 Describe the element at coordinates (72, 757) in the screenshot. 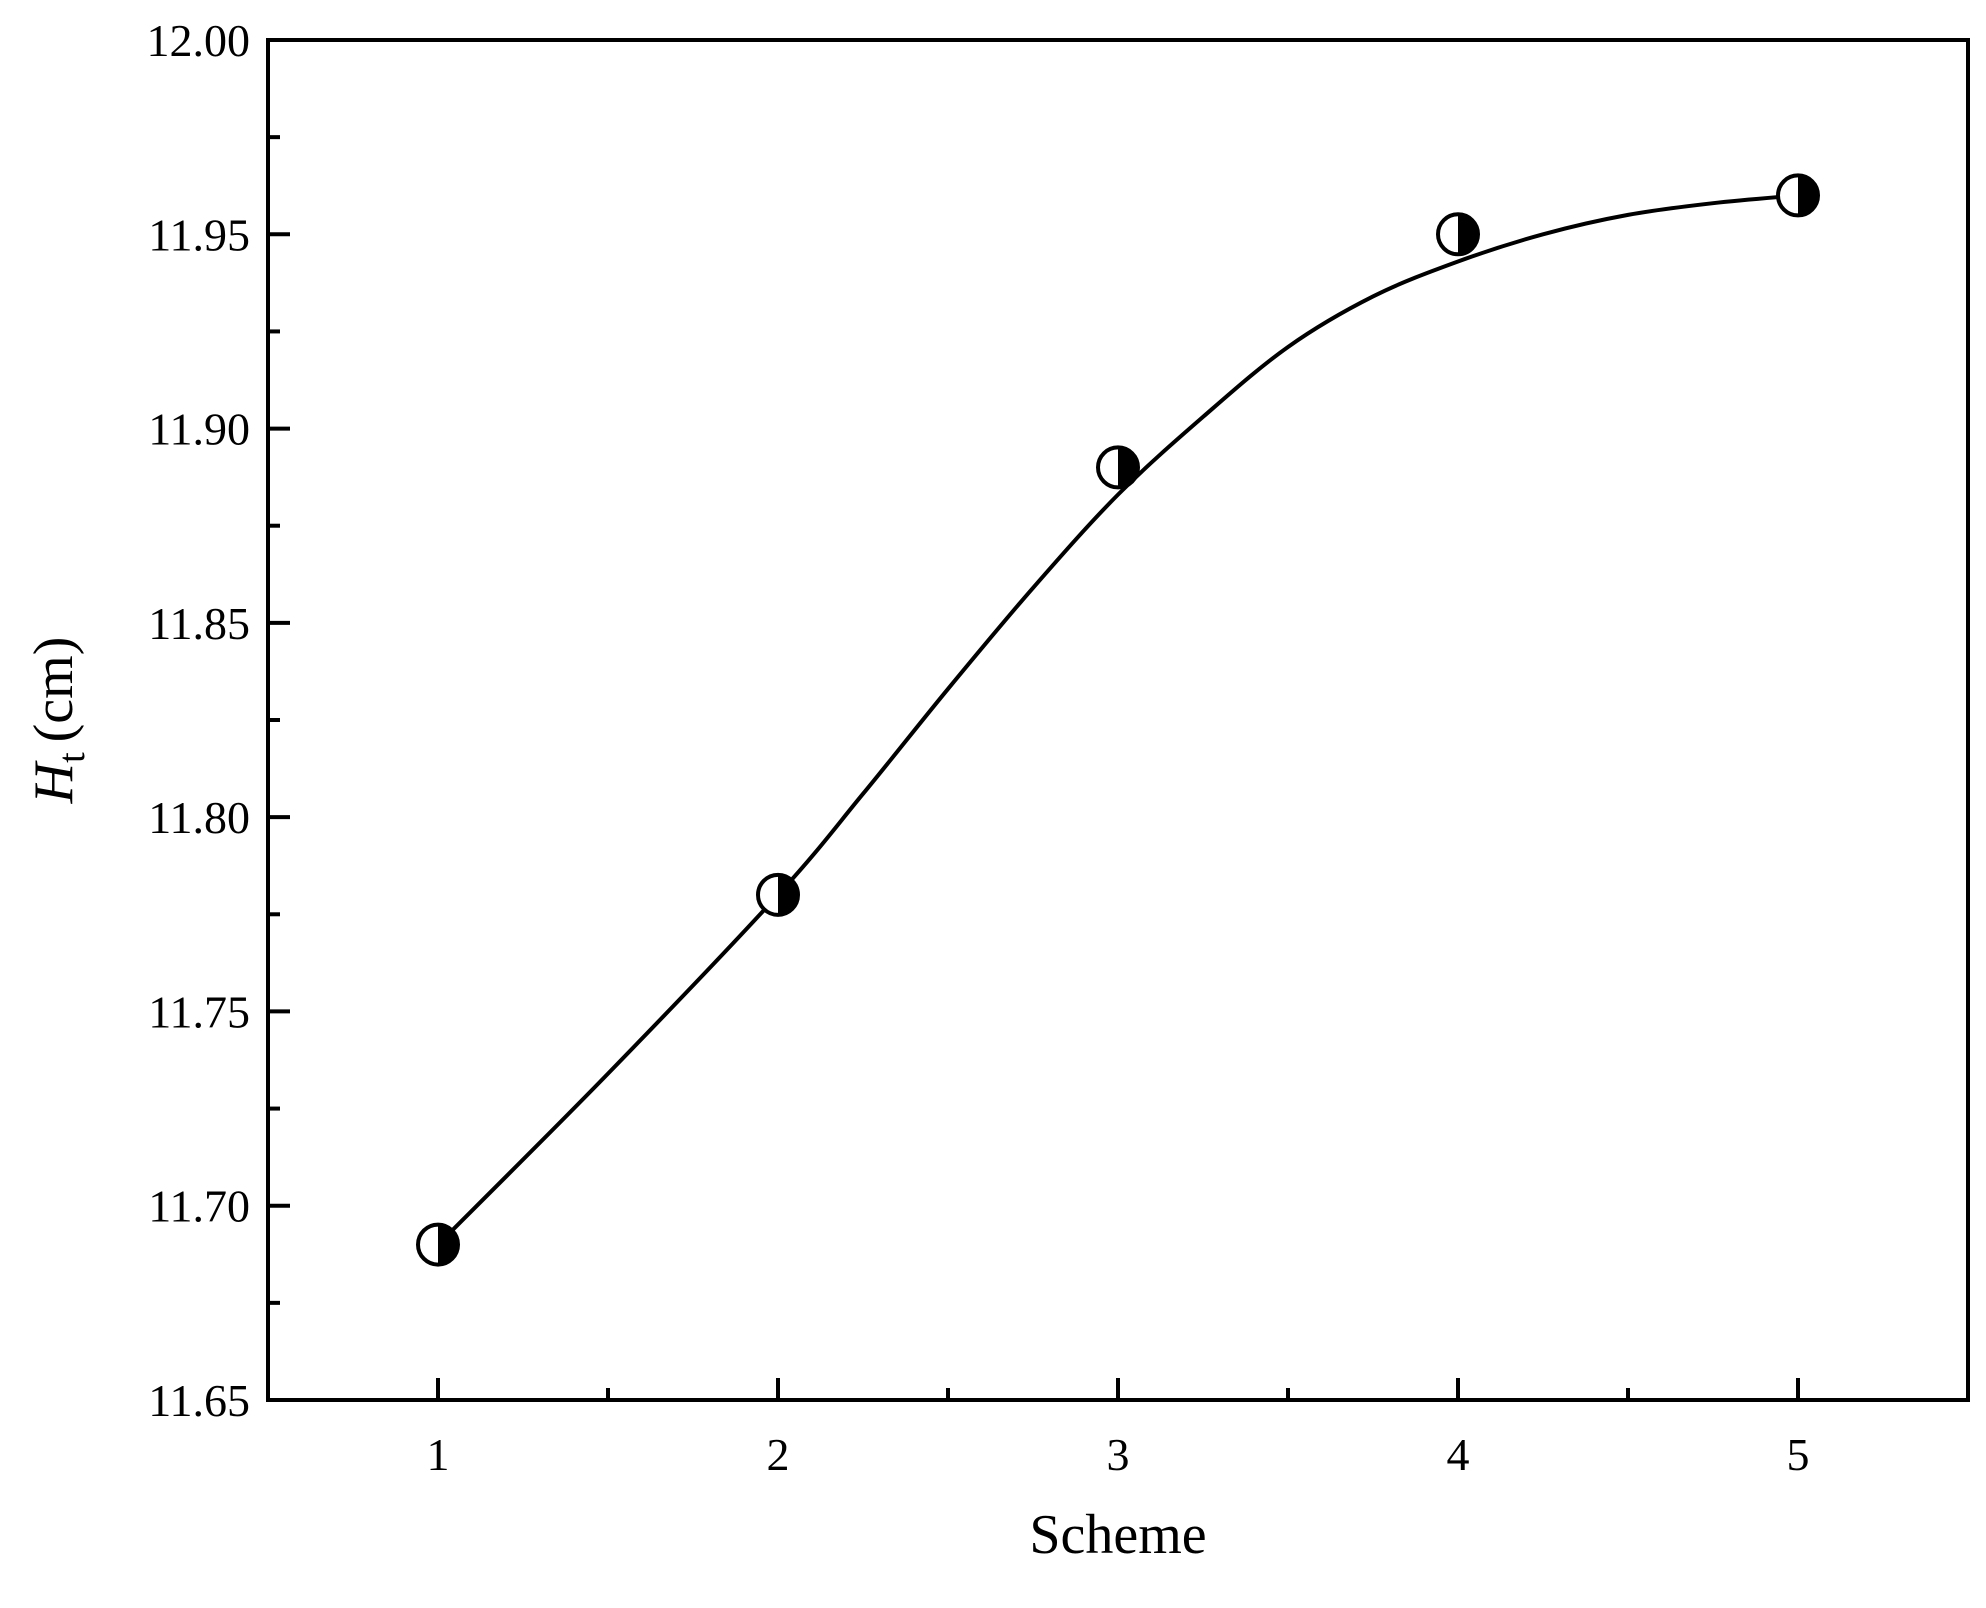

I see `y-axis-title-subscript: t` at that location.